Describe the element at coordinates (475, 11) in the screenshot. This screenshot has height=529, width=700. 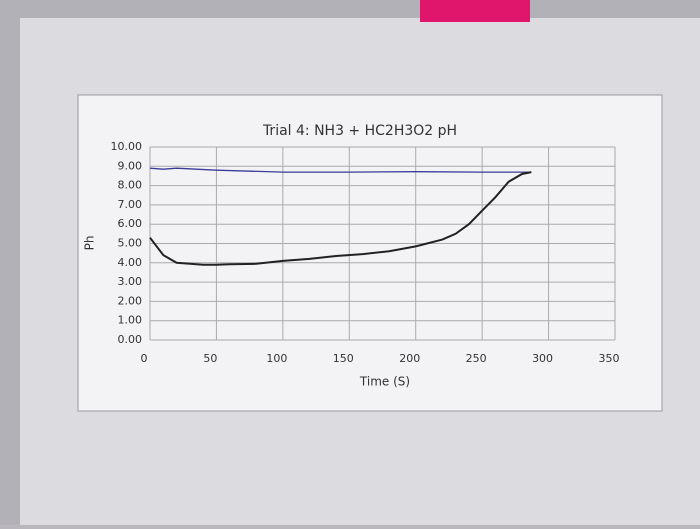
I see `pink-paper` at that location.